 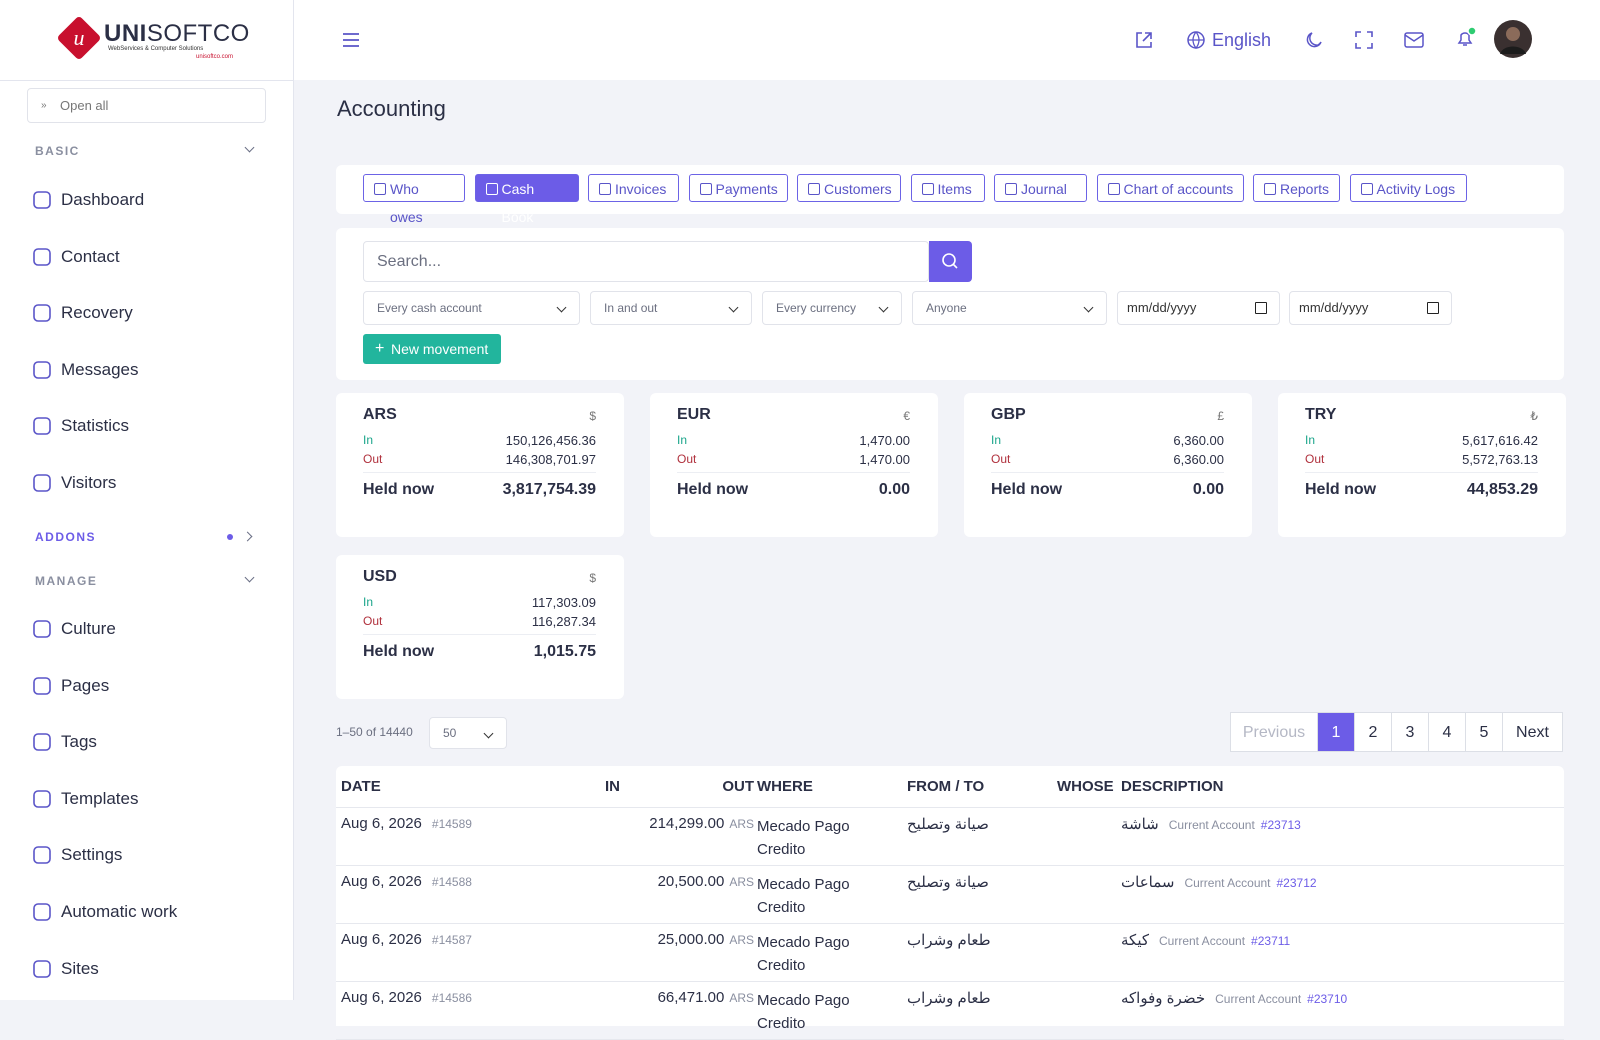 I want to click on open-all-label: Open all, so click(x=84, y=105).